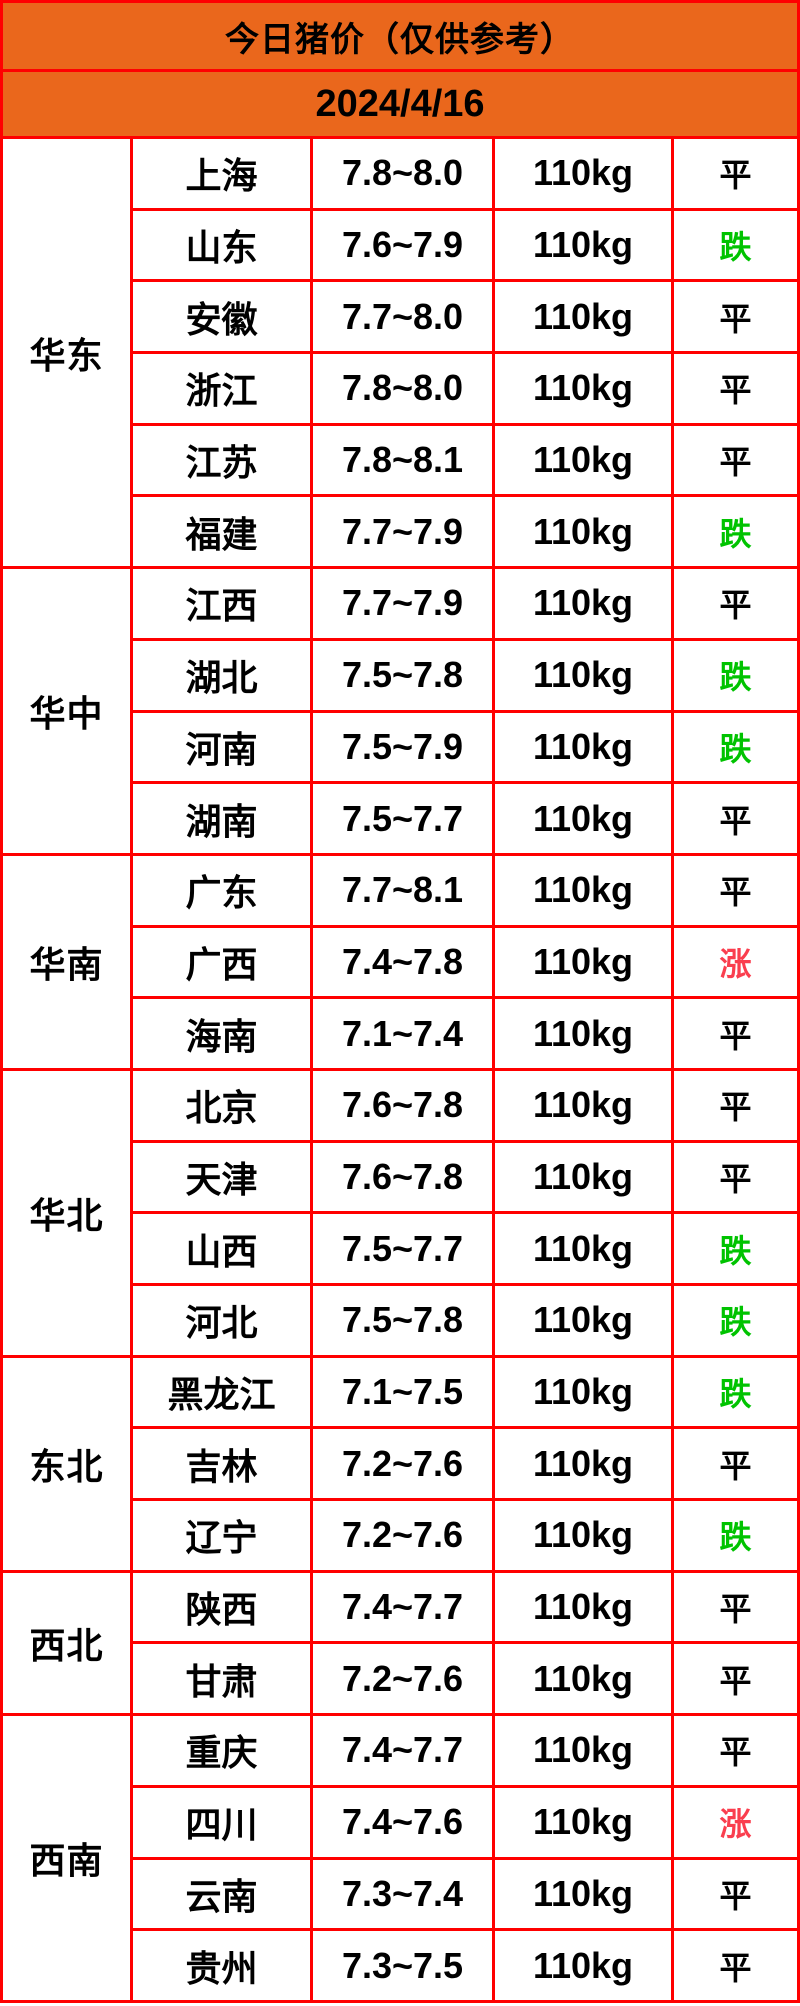  I want to click on region-cell: 东北, so click(66, 1463).